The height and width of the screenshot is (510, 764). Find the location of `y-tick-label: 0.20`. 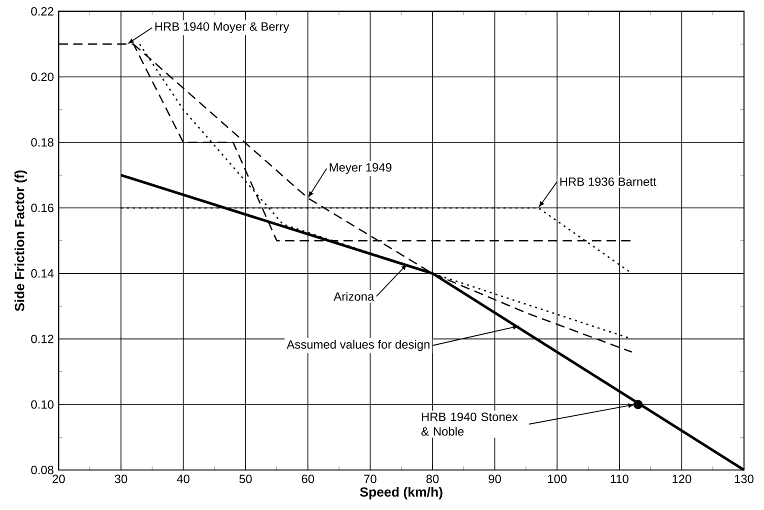

y-tick-label: 0.20 is located at coordinates (42, 77).